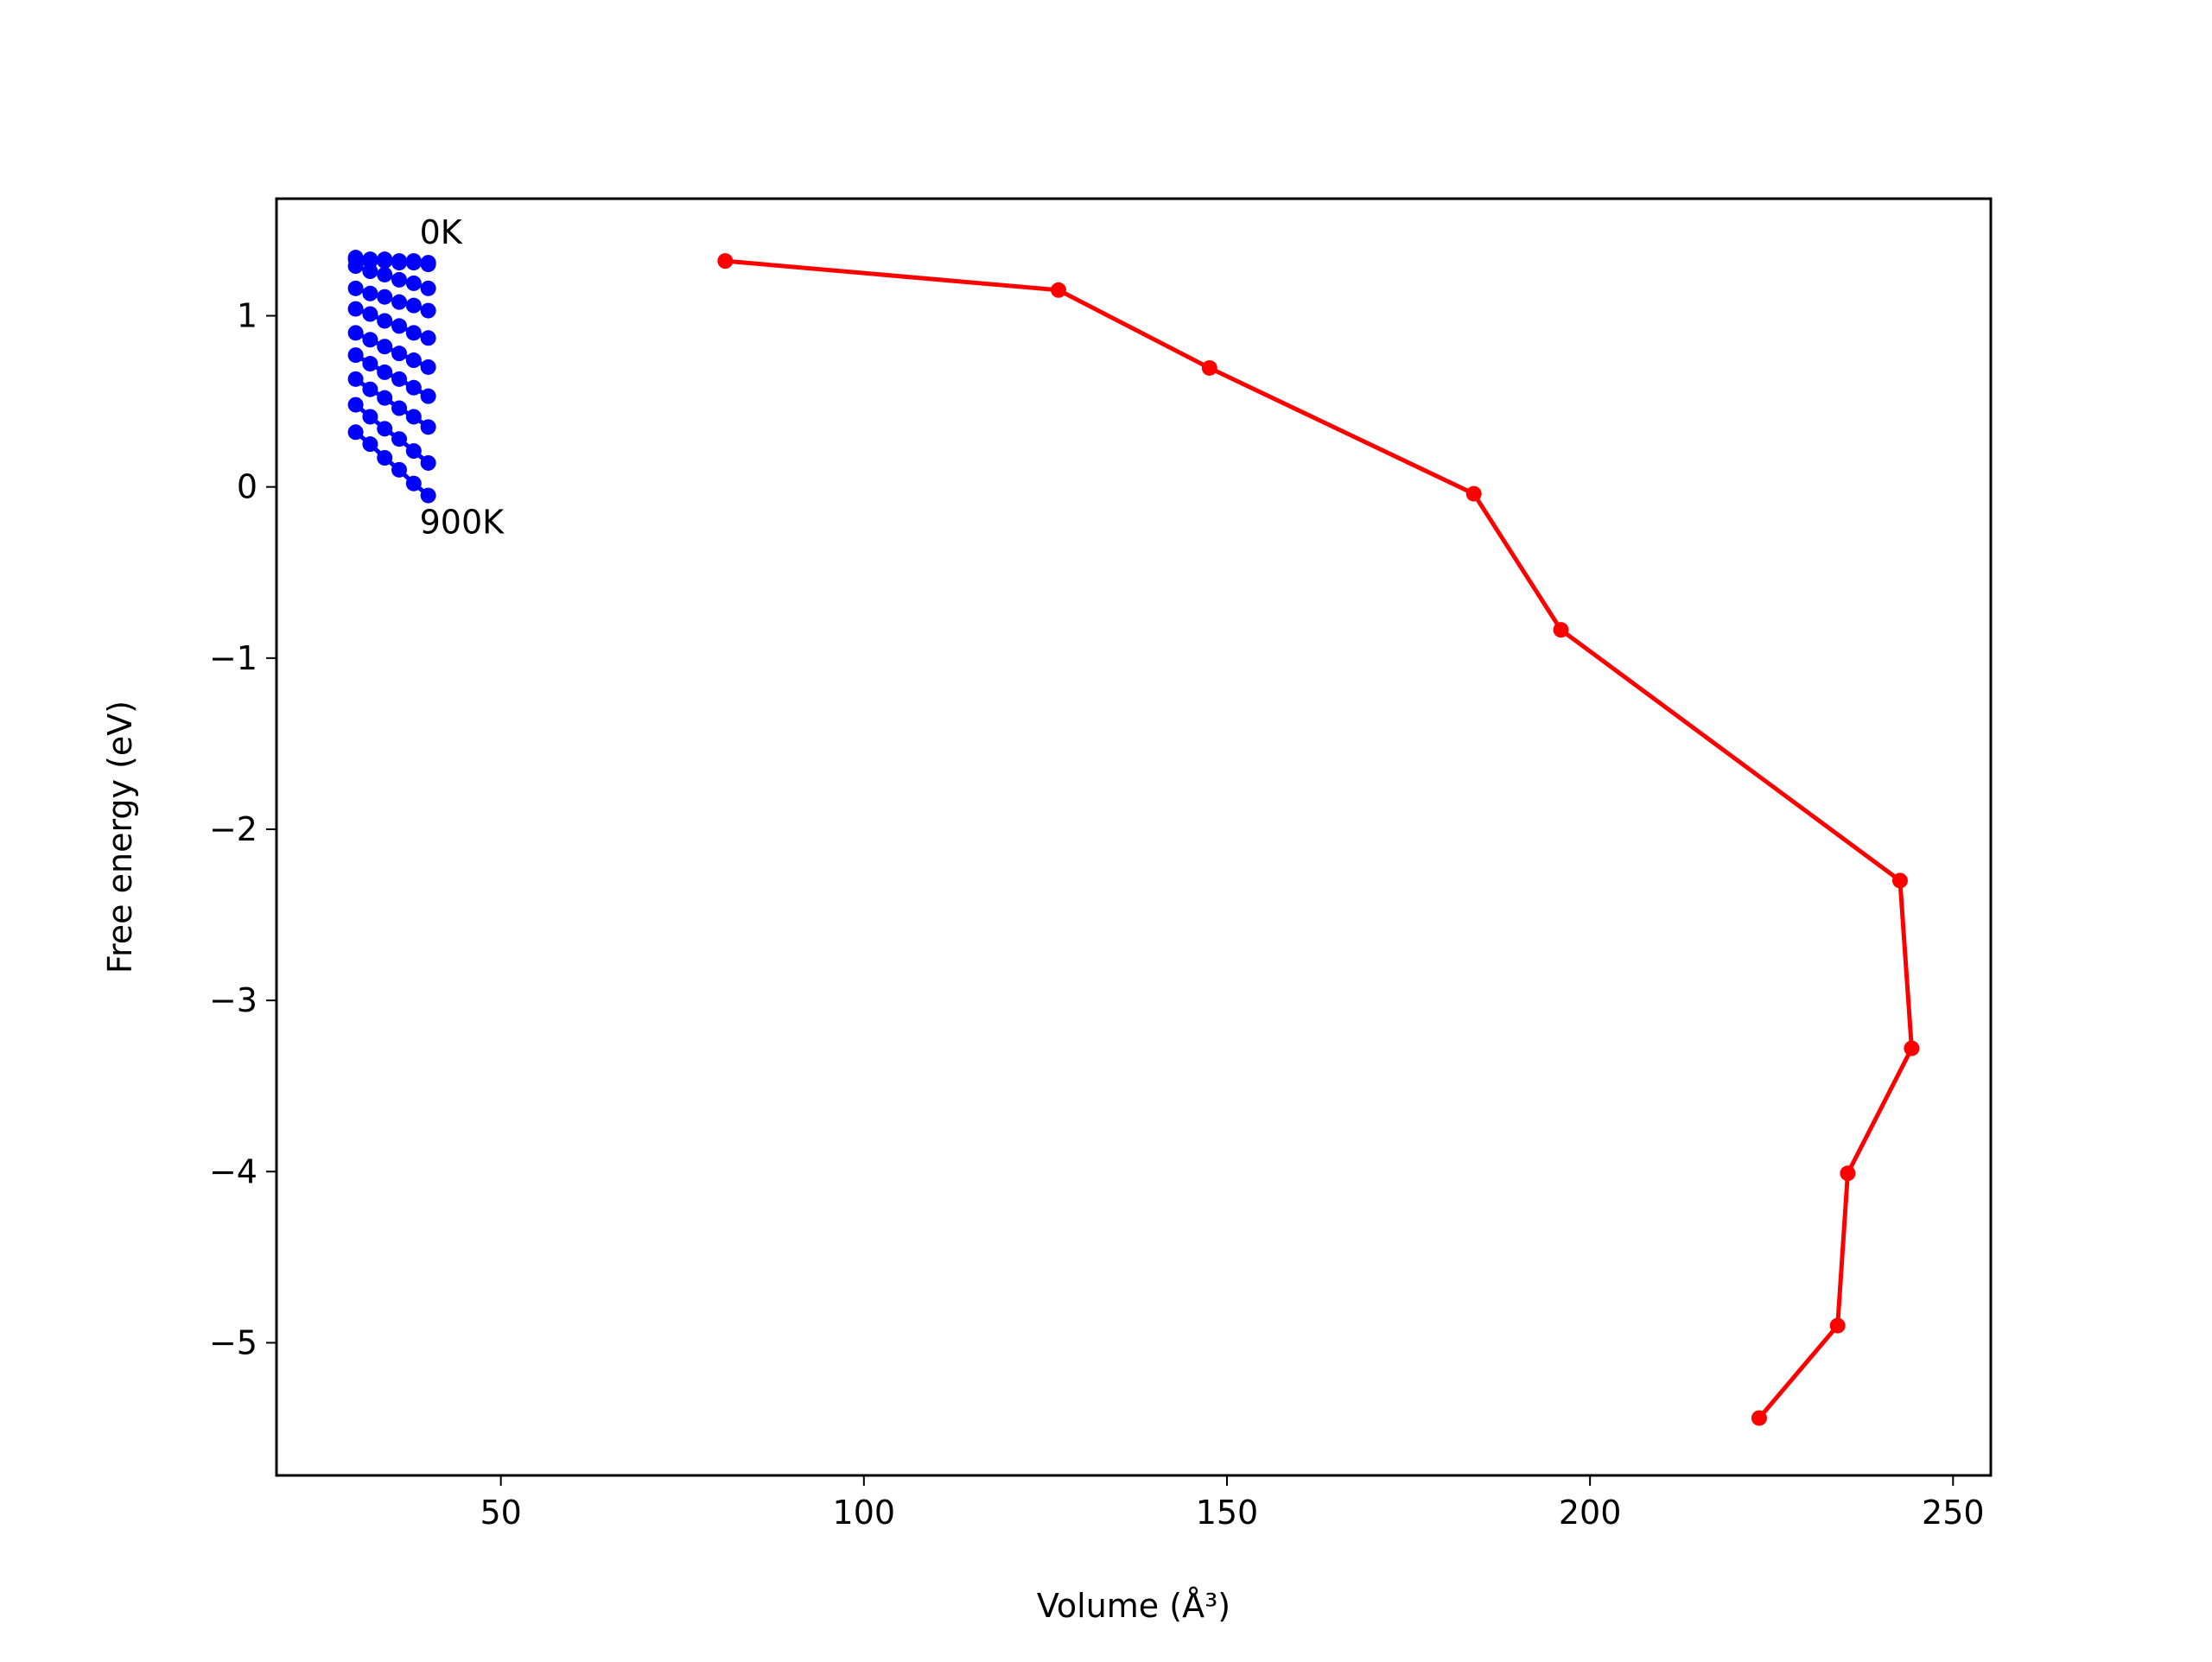 Image resolution: width=2212 pixels, height=1662 pixels. What do you see at coordinates (500, 1513) in the screenshot?
I see `x-tick-label: 50` at bounding box center [500, 1513].